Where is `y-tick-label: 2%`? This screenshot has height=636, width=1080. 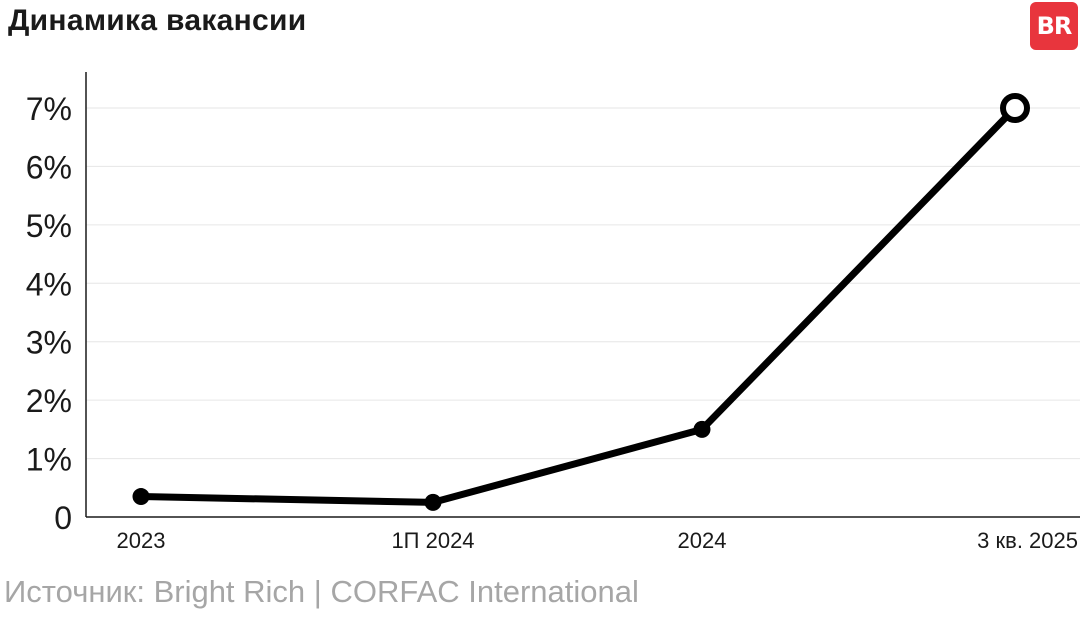 y-tick-label: 2% is located at coordinates (49, 401).